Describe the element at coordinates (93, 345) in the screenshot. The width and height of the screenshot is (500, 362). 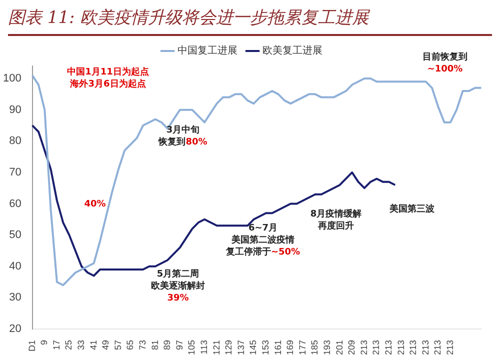
I see `x-tick-label: 41` at that location.